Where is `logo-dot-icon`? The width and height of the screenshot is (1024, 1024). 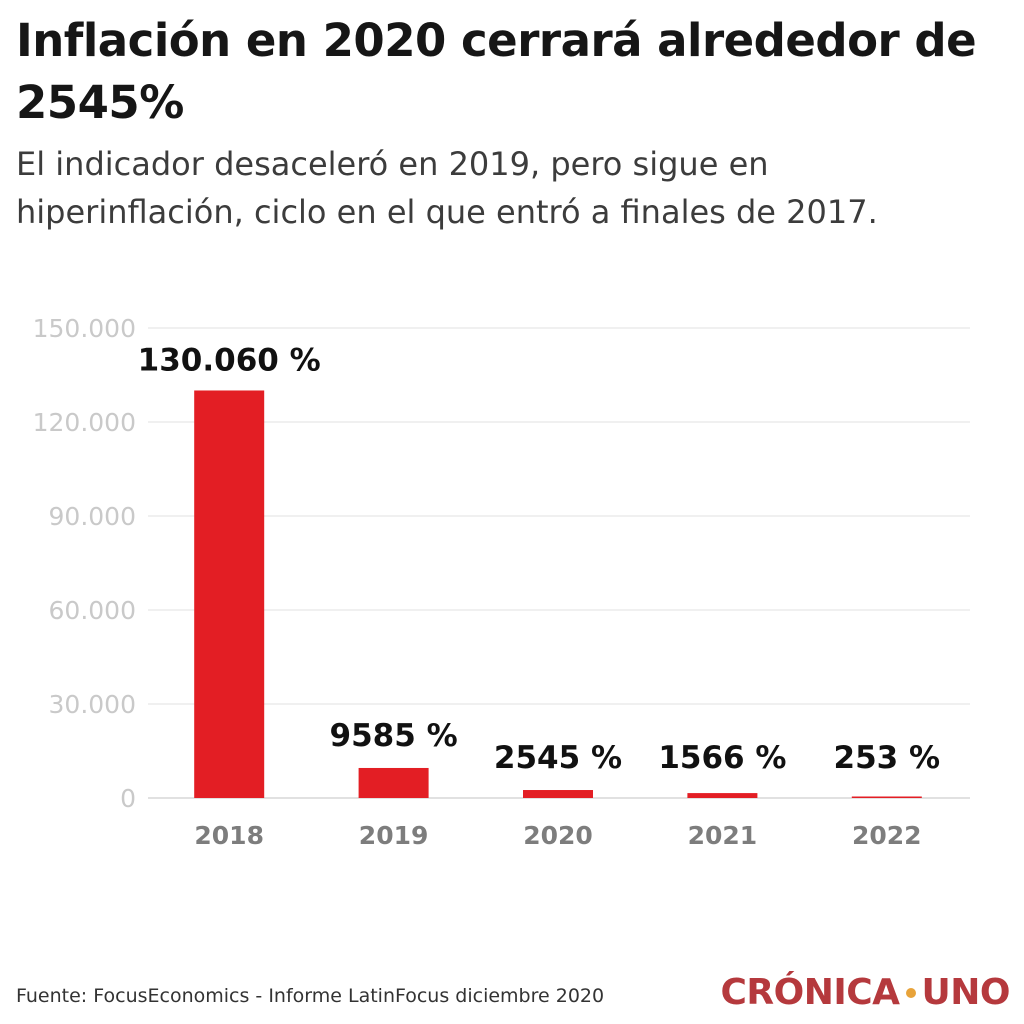 logo-dot-icon is located at coordinates (910, 992).